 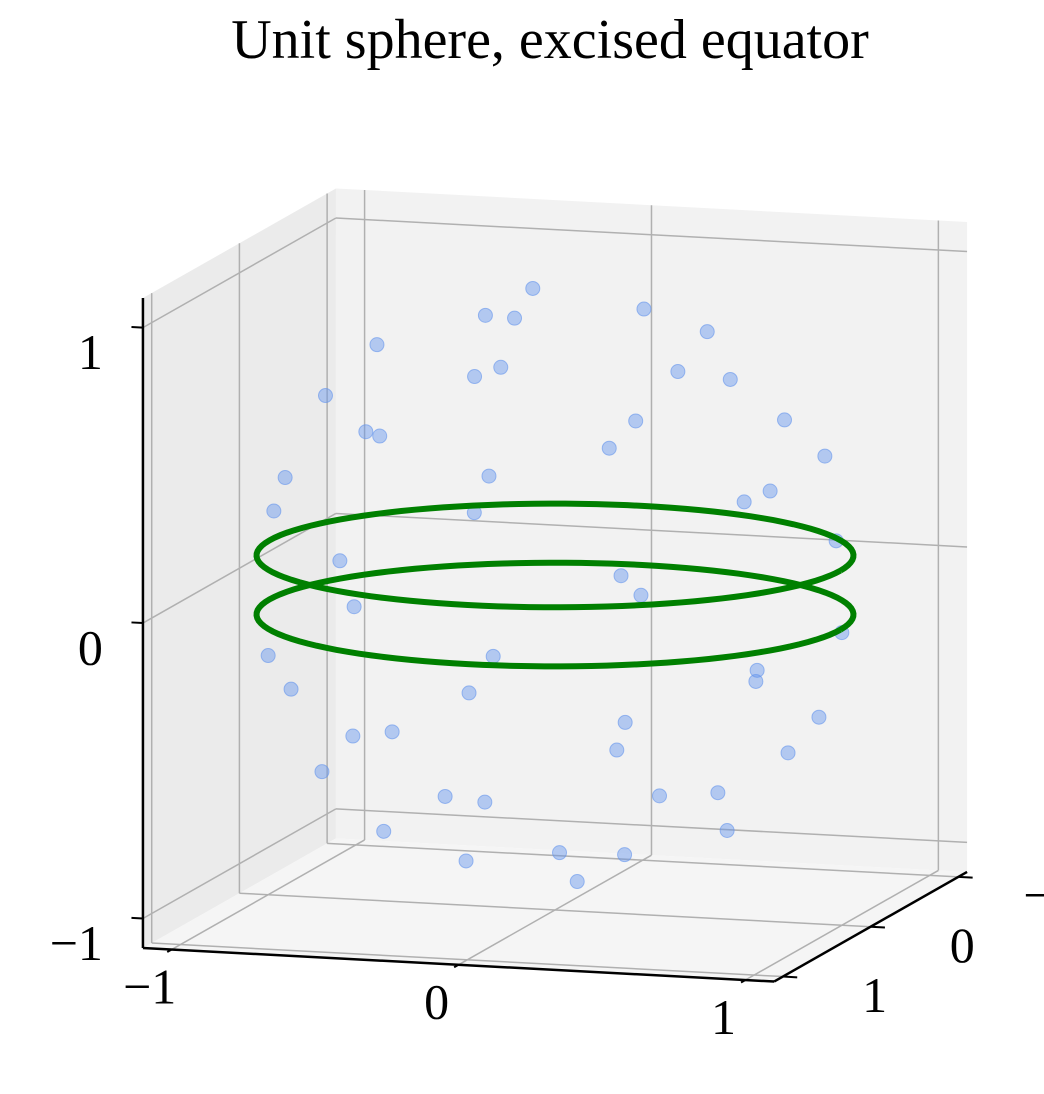 I want to click on z-tick-label: 1, so click(x=90, y=352).